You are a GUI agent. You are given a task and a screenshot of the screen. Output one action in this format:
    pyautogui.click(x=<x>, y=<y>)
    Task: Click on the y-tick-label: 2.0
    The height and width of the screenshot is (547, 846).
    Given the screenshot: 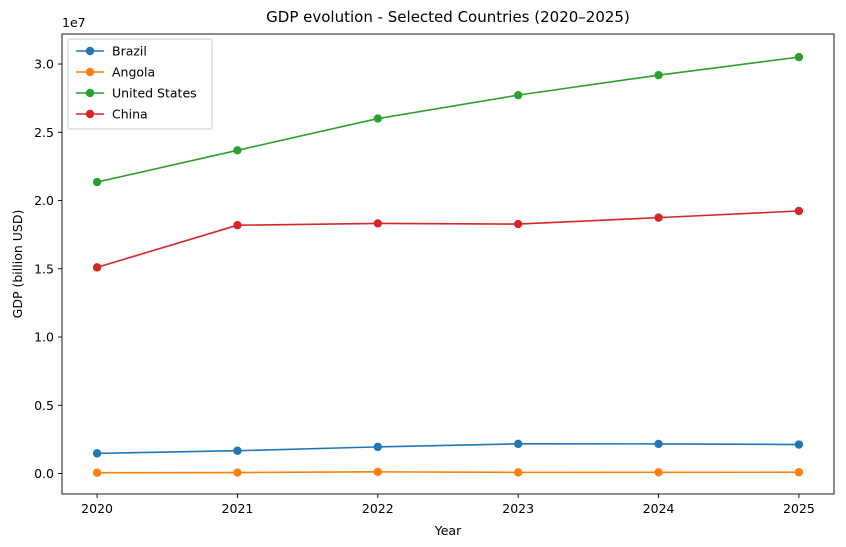 What is the action you would take?
    pyautogui.click(x=44, y=200)
    